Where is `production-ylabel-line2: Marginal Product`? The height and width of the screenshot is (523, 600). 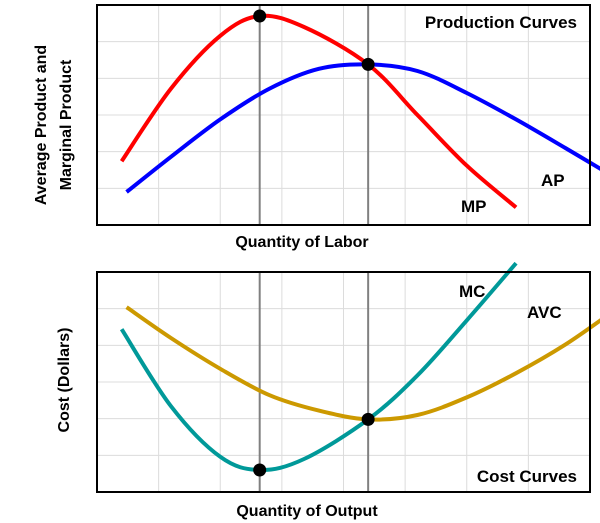
production-ylabel-line2: Marginal Product is located at coordinates (66, 124).